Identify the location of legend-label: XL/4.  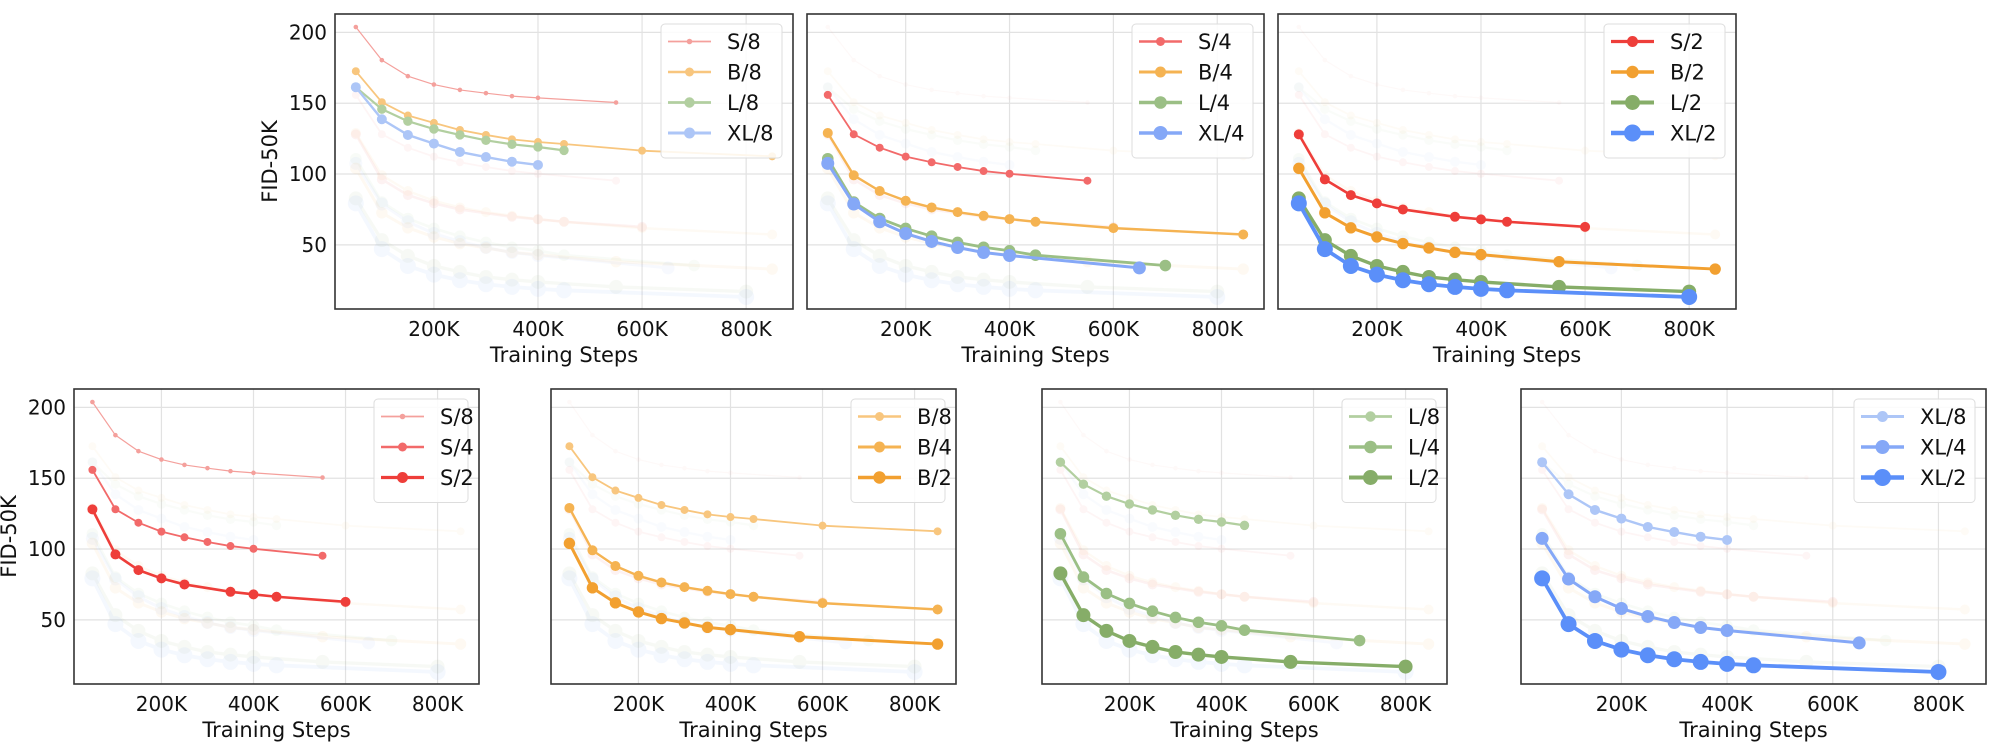
(1221, 134).